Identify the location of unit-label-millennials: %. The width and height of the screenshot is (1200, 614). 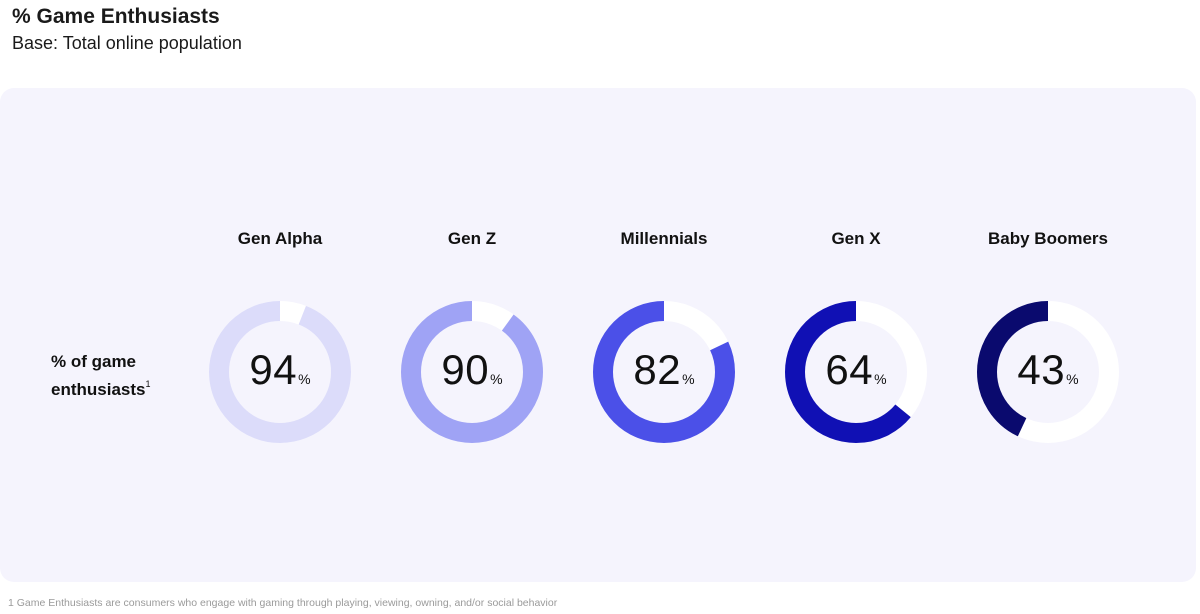
(688, 379).